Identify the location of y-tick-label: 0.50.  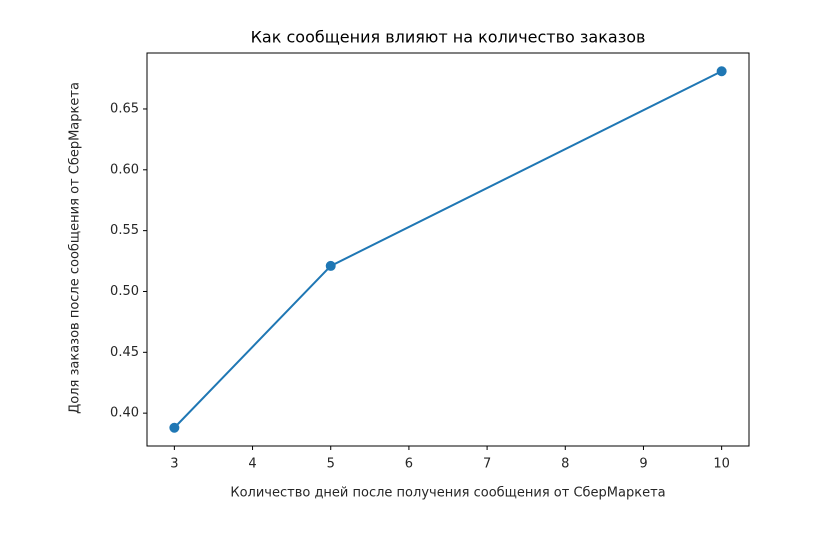
(124, 291).